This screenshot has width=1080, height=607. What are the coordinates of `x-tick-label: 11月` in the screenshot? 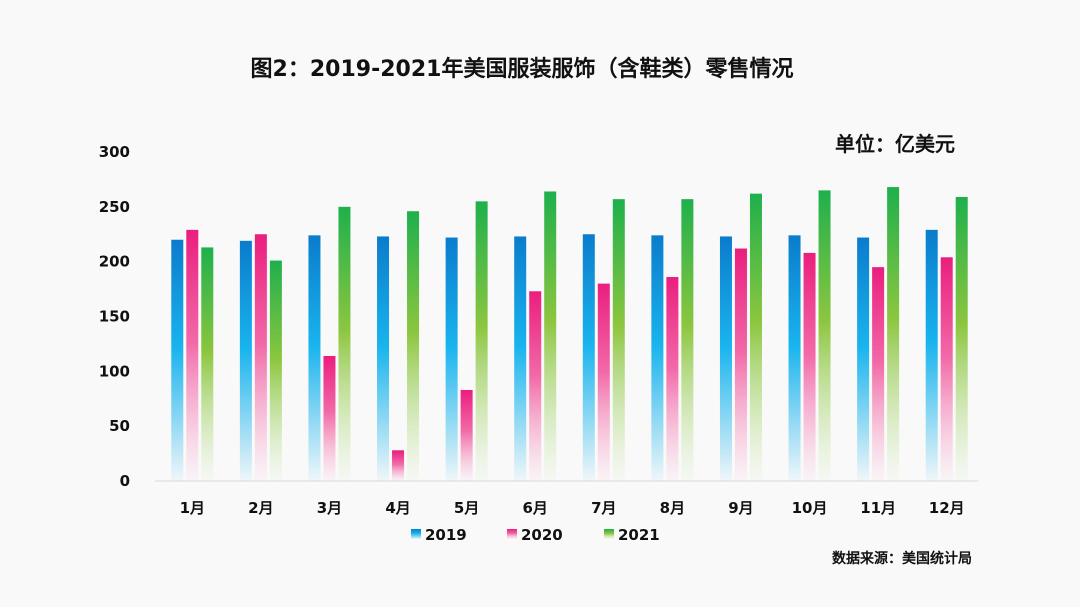 It's located at (878, 508).